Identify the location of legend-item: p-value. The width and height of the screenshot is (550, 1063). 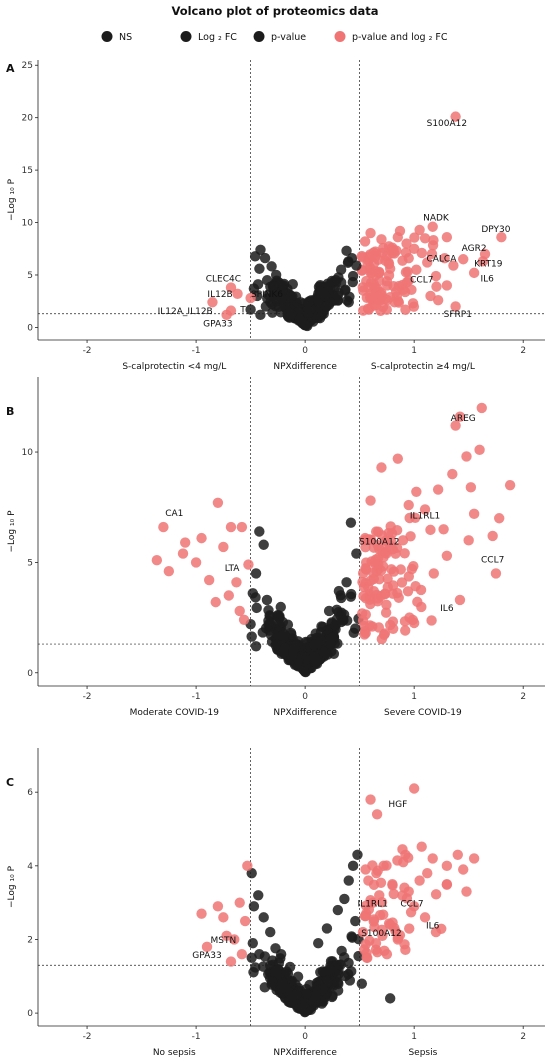
(279, 37).